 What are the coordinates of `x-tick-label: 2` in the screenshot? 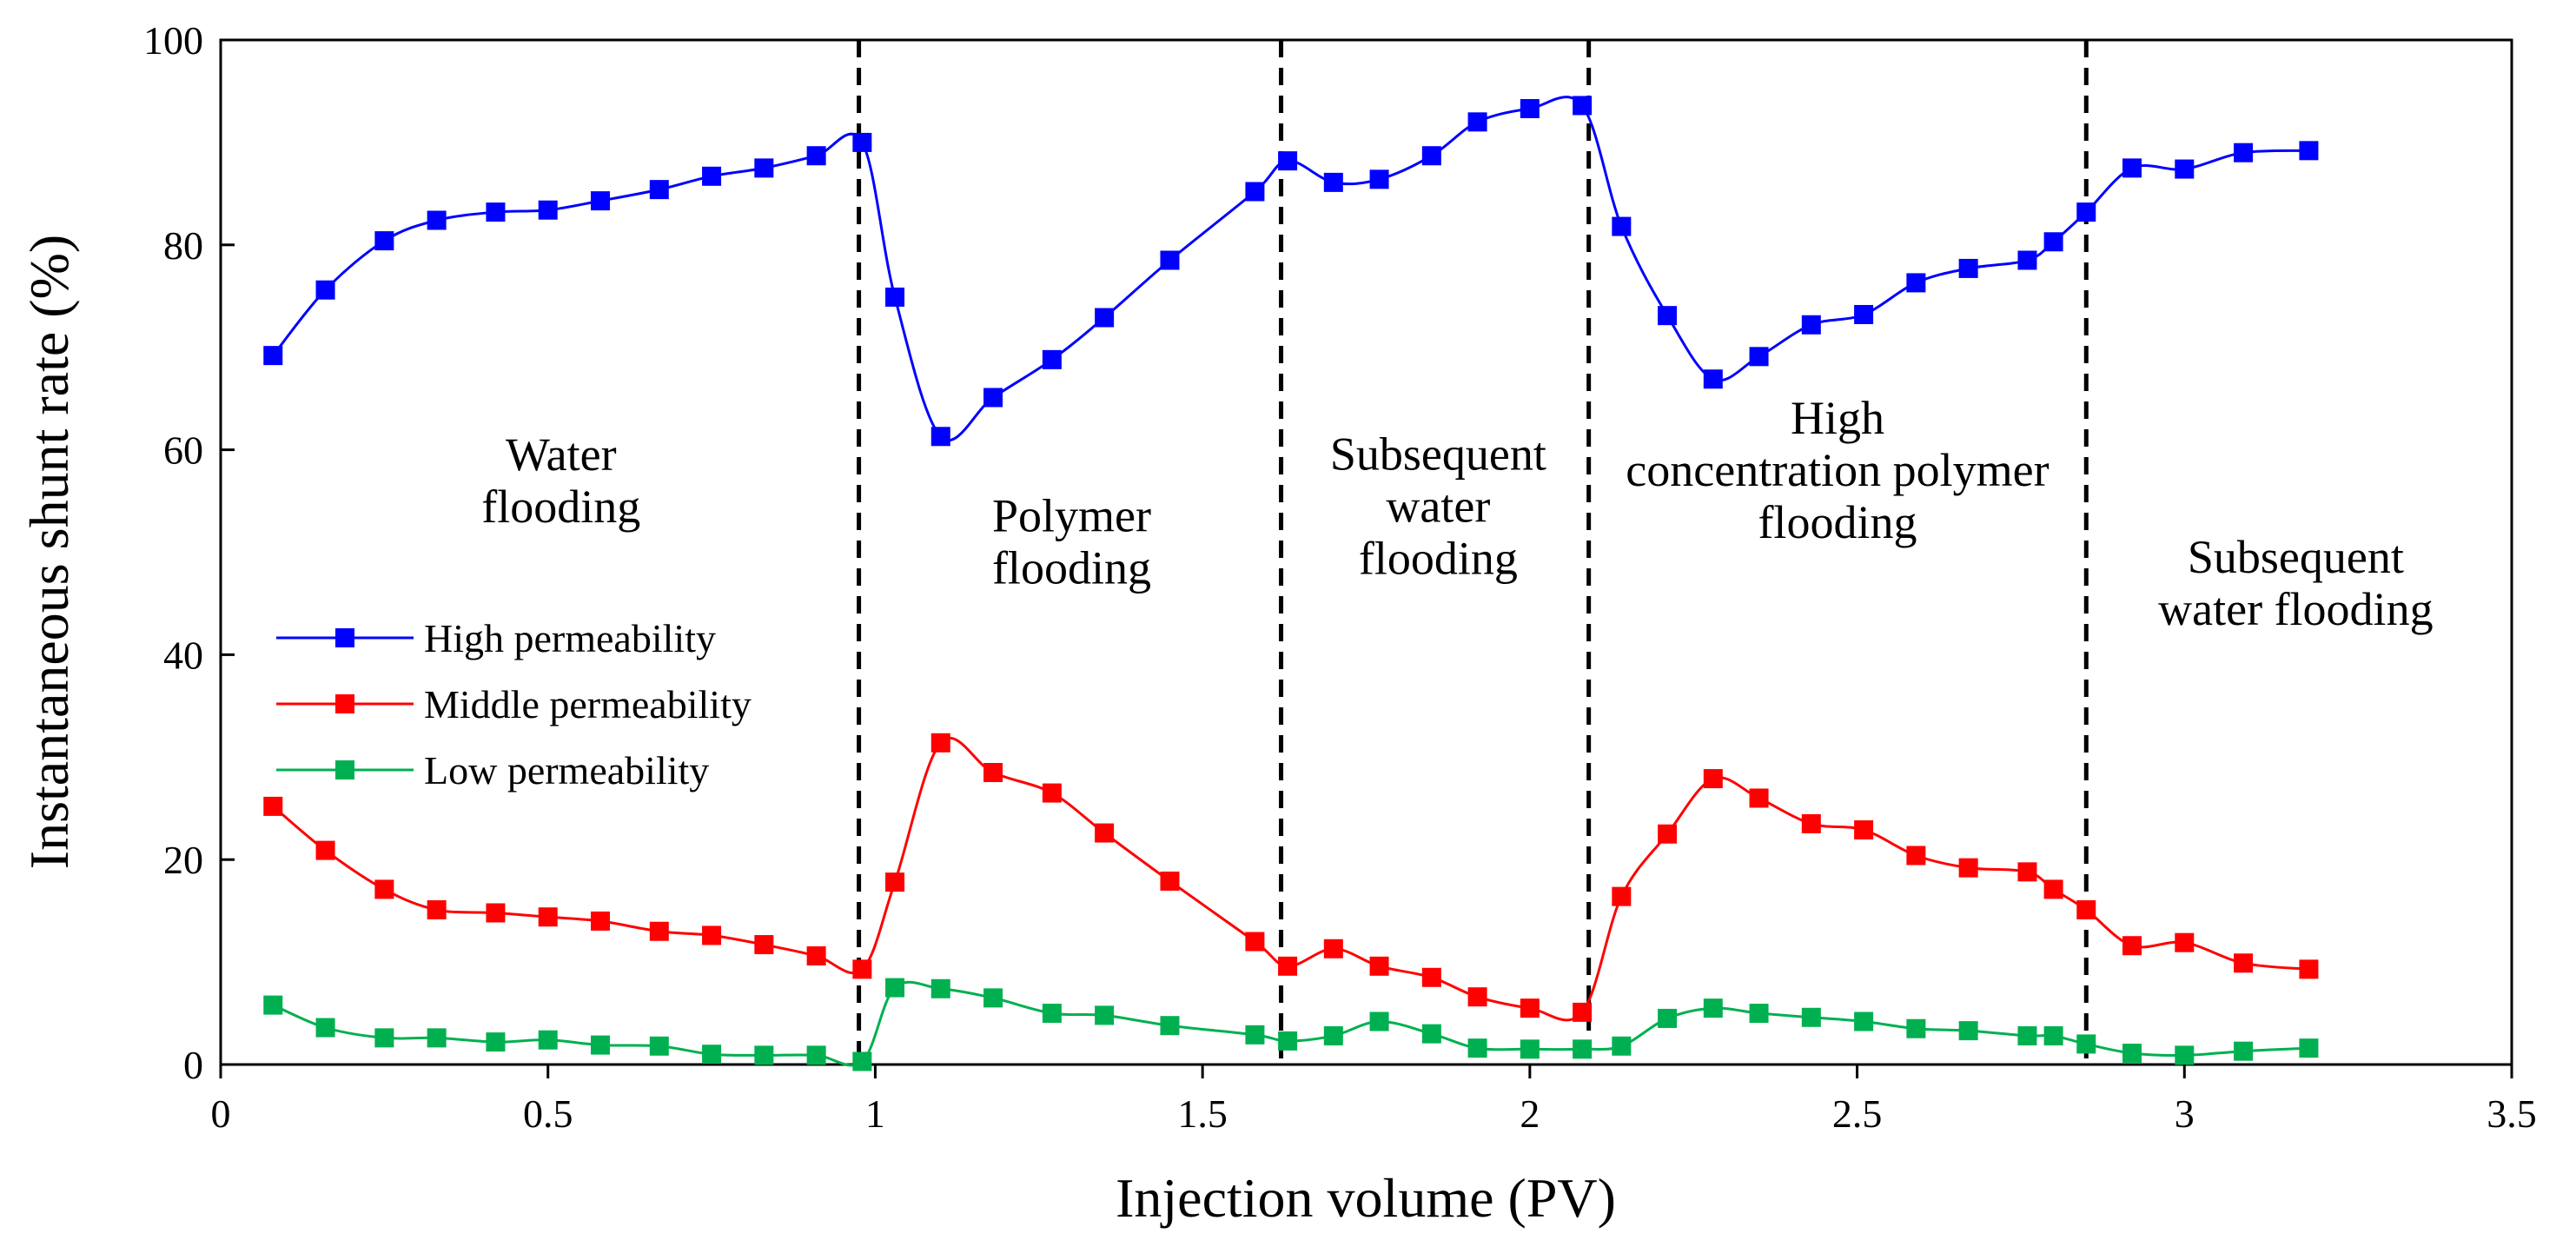 It's located at (1530, 1113).